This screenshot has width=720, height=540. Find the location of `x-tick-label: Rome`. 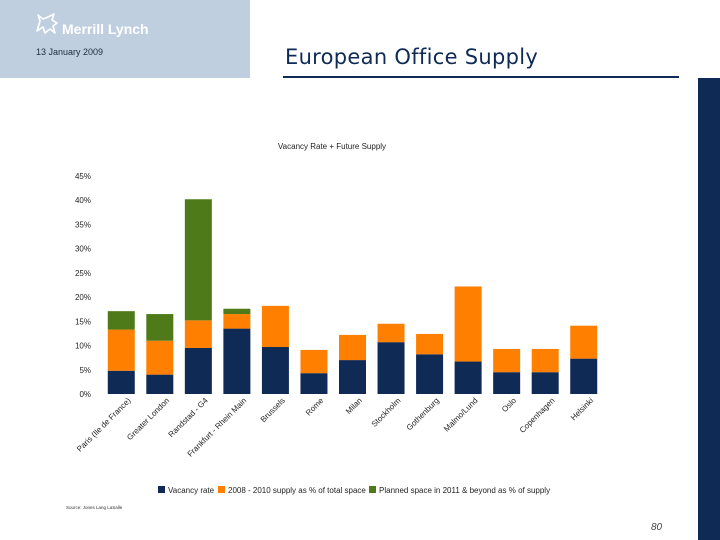

x-tick-label: Rome is located at coordinates (315, 407).